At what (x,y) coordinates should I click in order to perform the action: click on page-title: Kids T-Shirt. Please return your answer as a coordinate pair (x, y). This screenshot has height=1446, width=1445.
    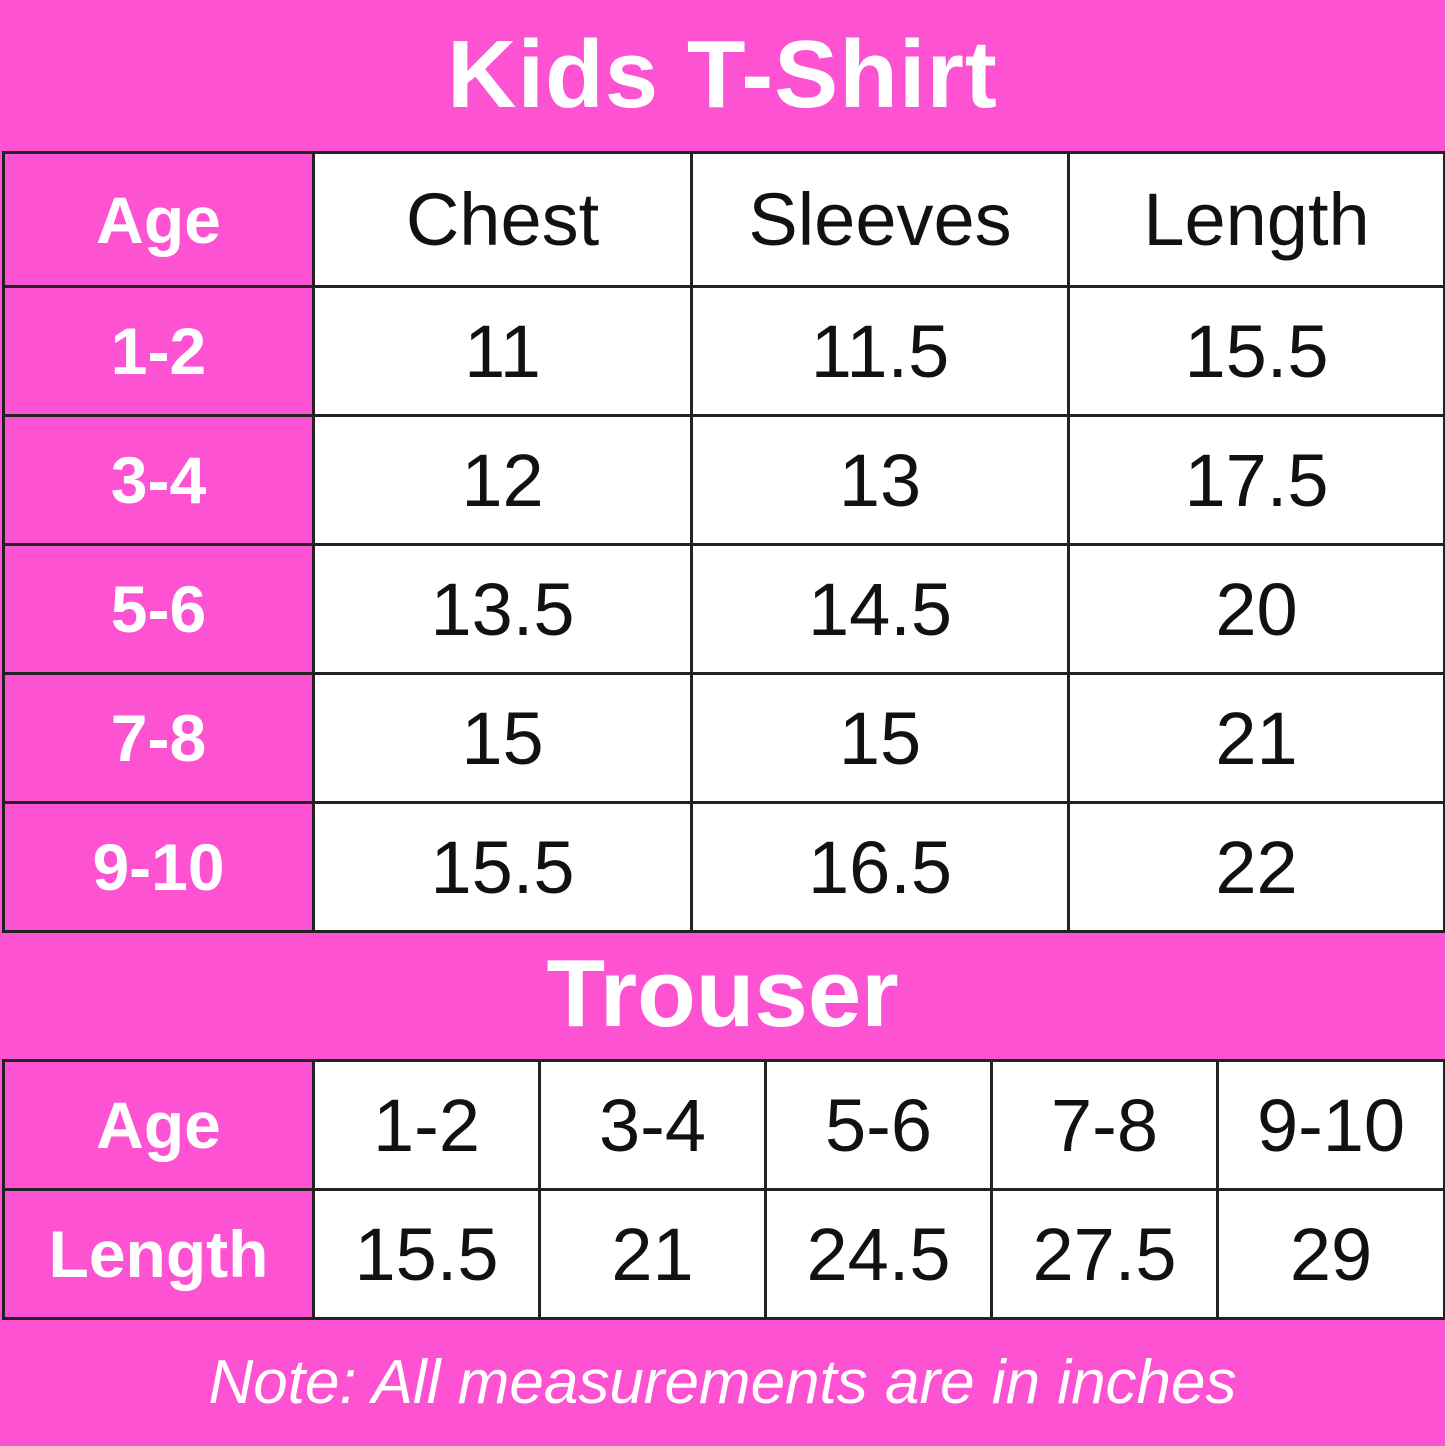
    Looking at the image, I should click on (722, 74).